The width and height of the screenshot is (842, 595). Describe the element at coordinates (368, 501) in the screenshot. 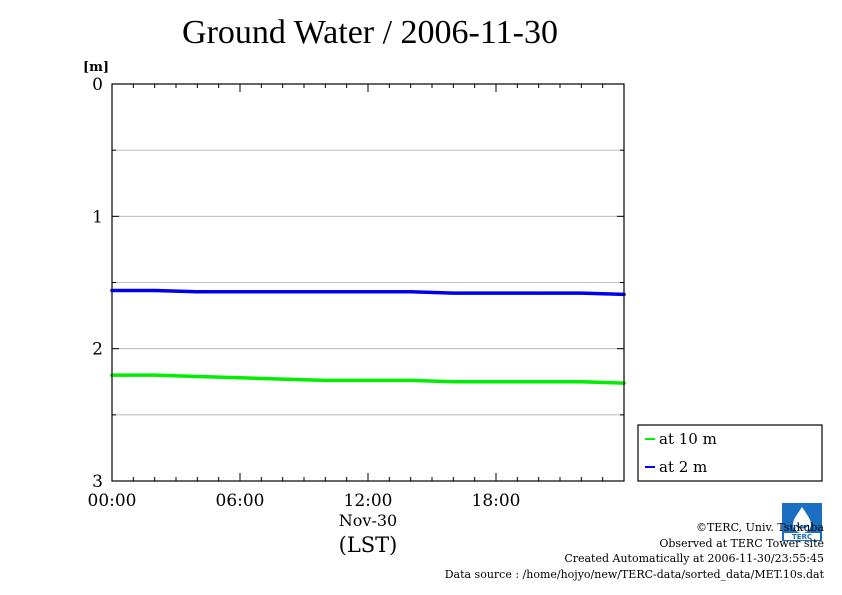

I see `x-tick-label: 12:00` at that location.